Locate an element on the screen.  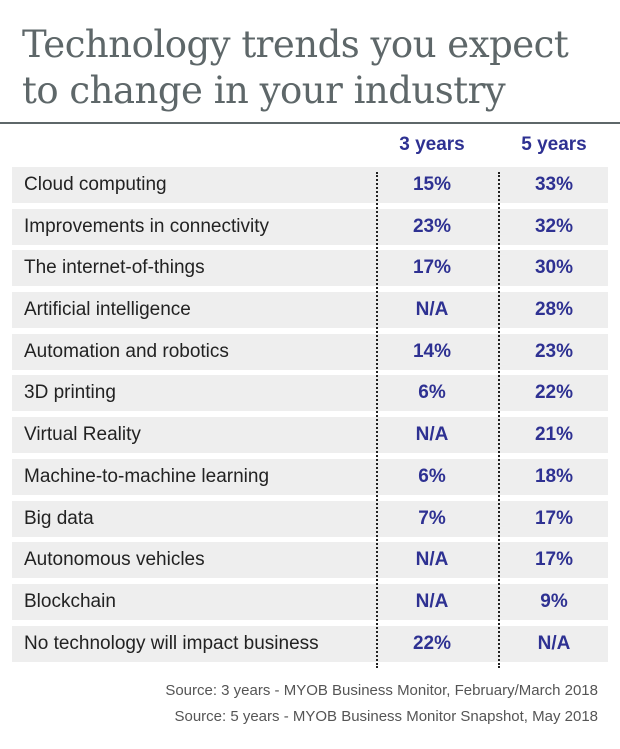
table-row: Big data 7% 17% is located at coordinates (310, 518).